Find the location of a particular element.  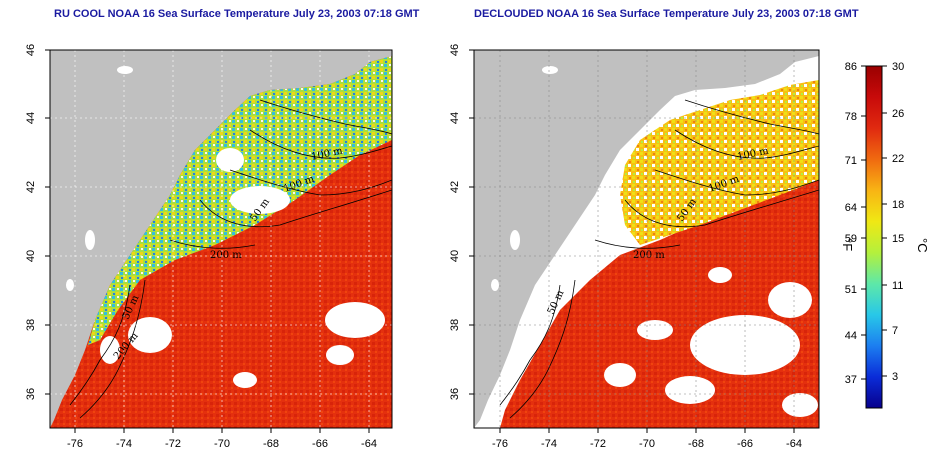

celsius-tick-label: 30 is located at coordinates (898, 67).